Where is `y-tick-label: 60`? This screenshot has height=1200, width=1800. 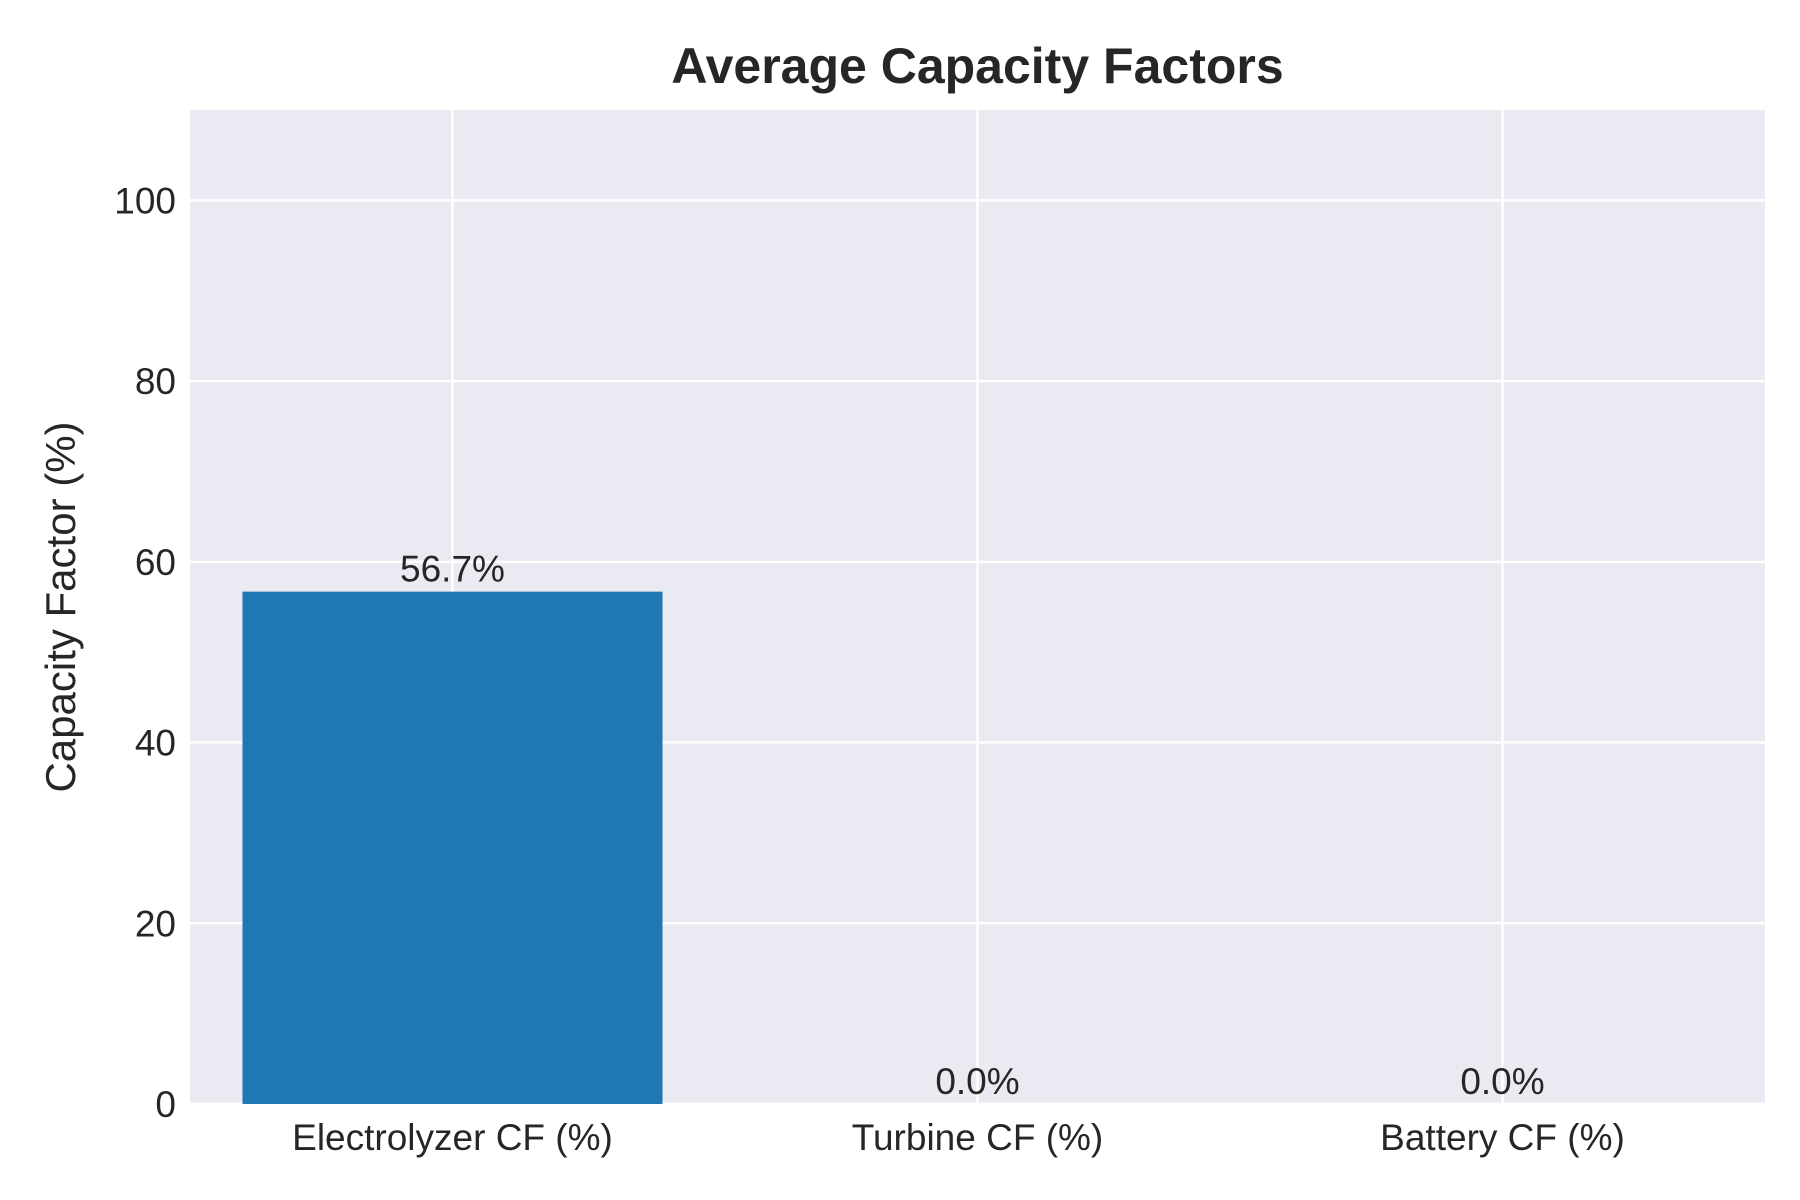
y-tick-label: 60 is located at coordinates (155, 562).